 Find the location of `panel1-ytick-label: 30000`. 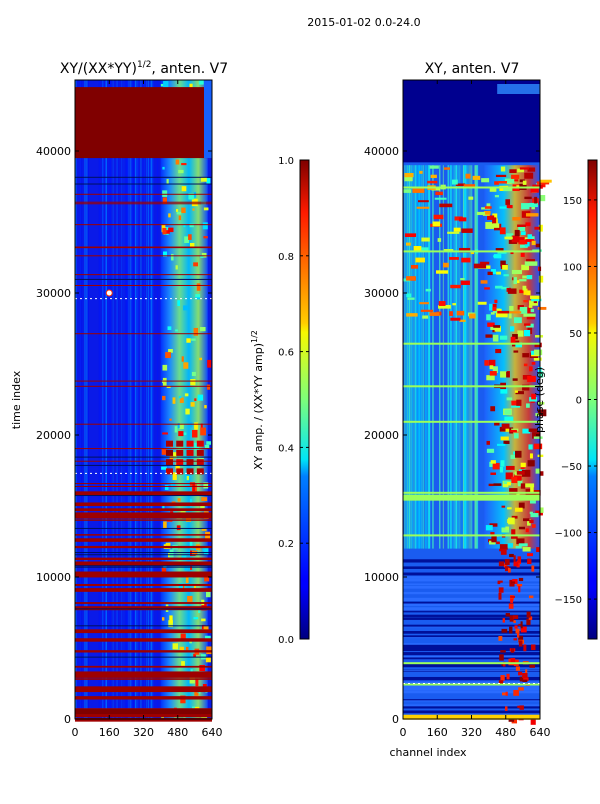

panel1-ytick-label: 30000 is located at coordinates (53, 293).